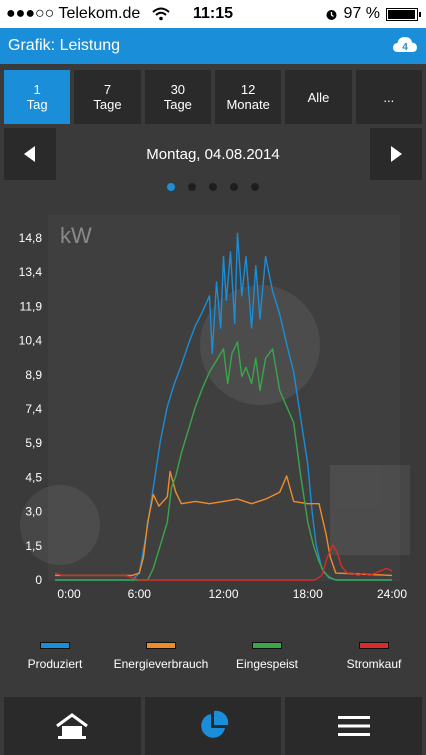  Describe the element at coordinates (33, 477) in the screenshot. I see `y-tick-label: 4,5` at that location.